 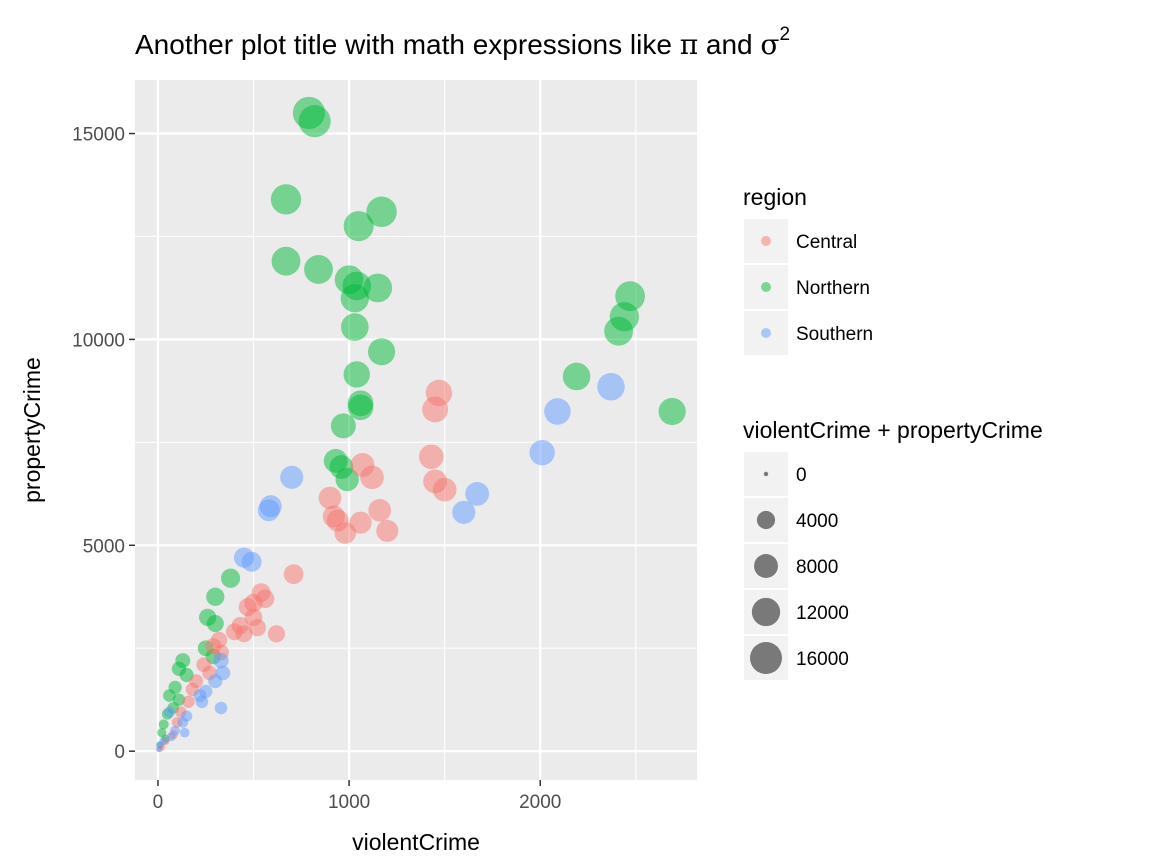 I want to click on legend-swatch-central, so click(x=766, y=241).